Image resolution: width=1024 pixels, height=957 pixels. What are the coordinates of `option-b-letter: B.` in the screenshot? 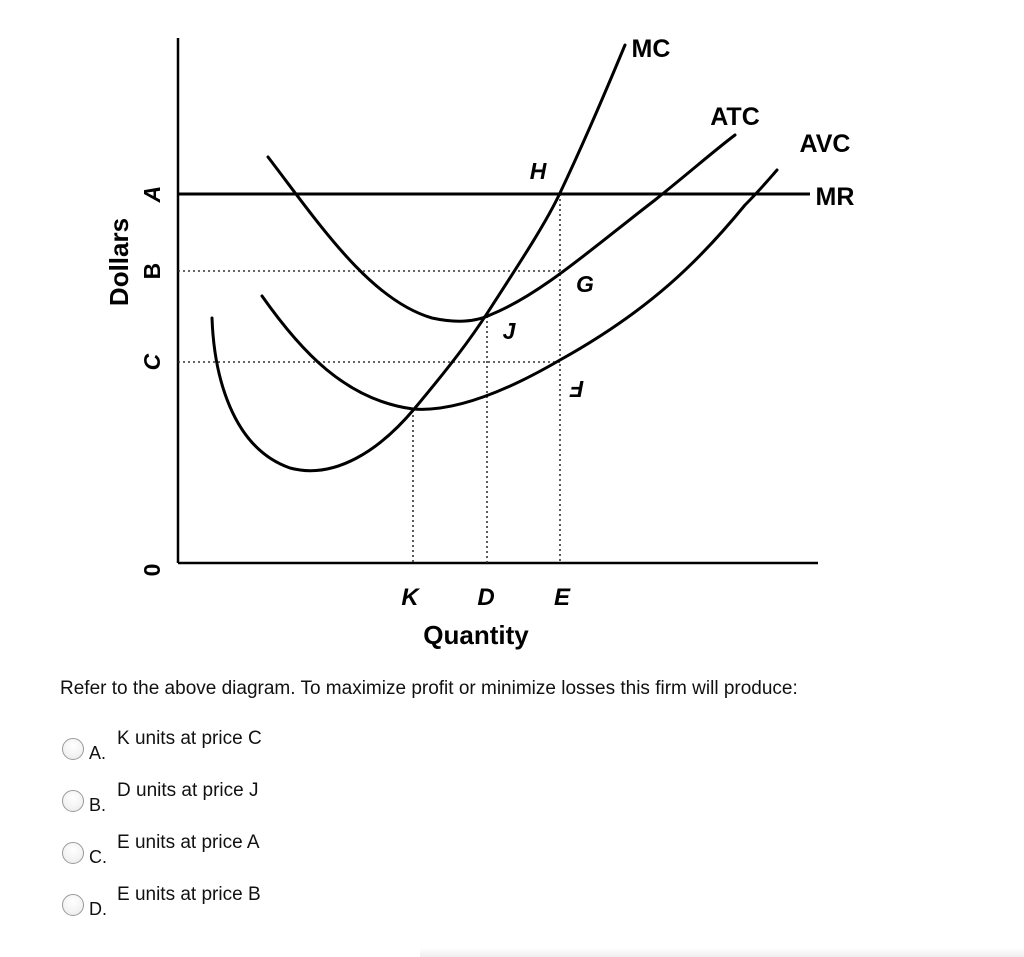 It's located at (98, 805).